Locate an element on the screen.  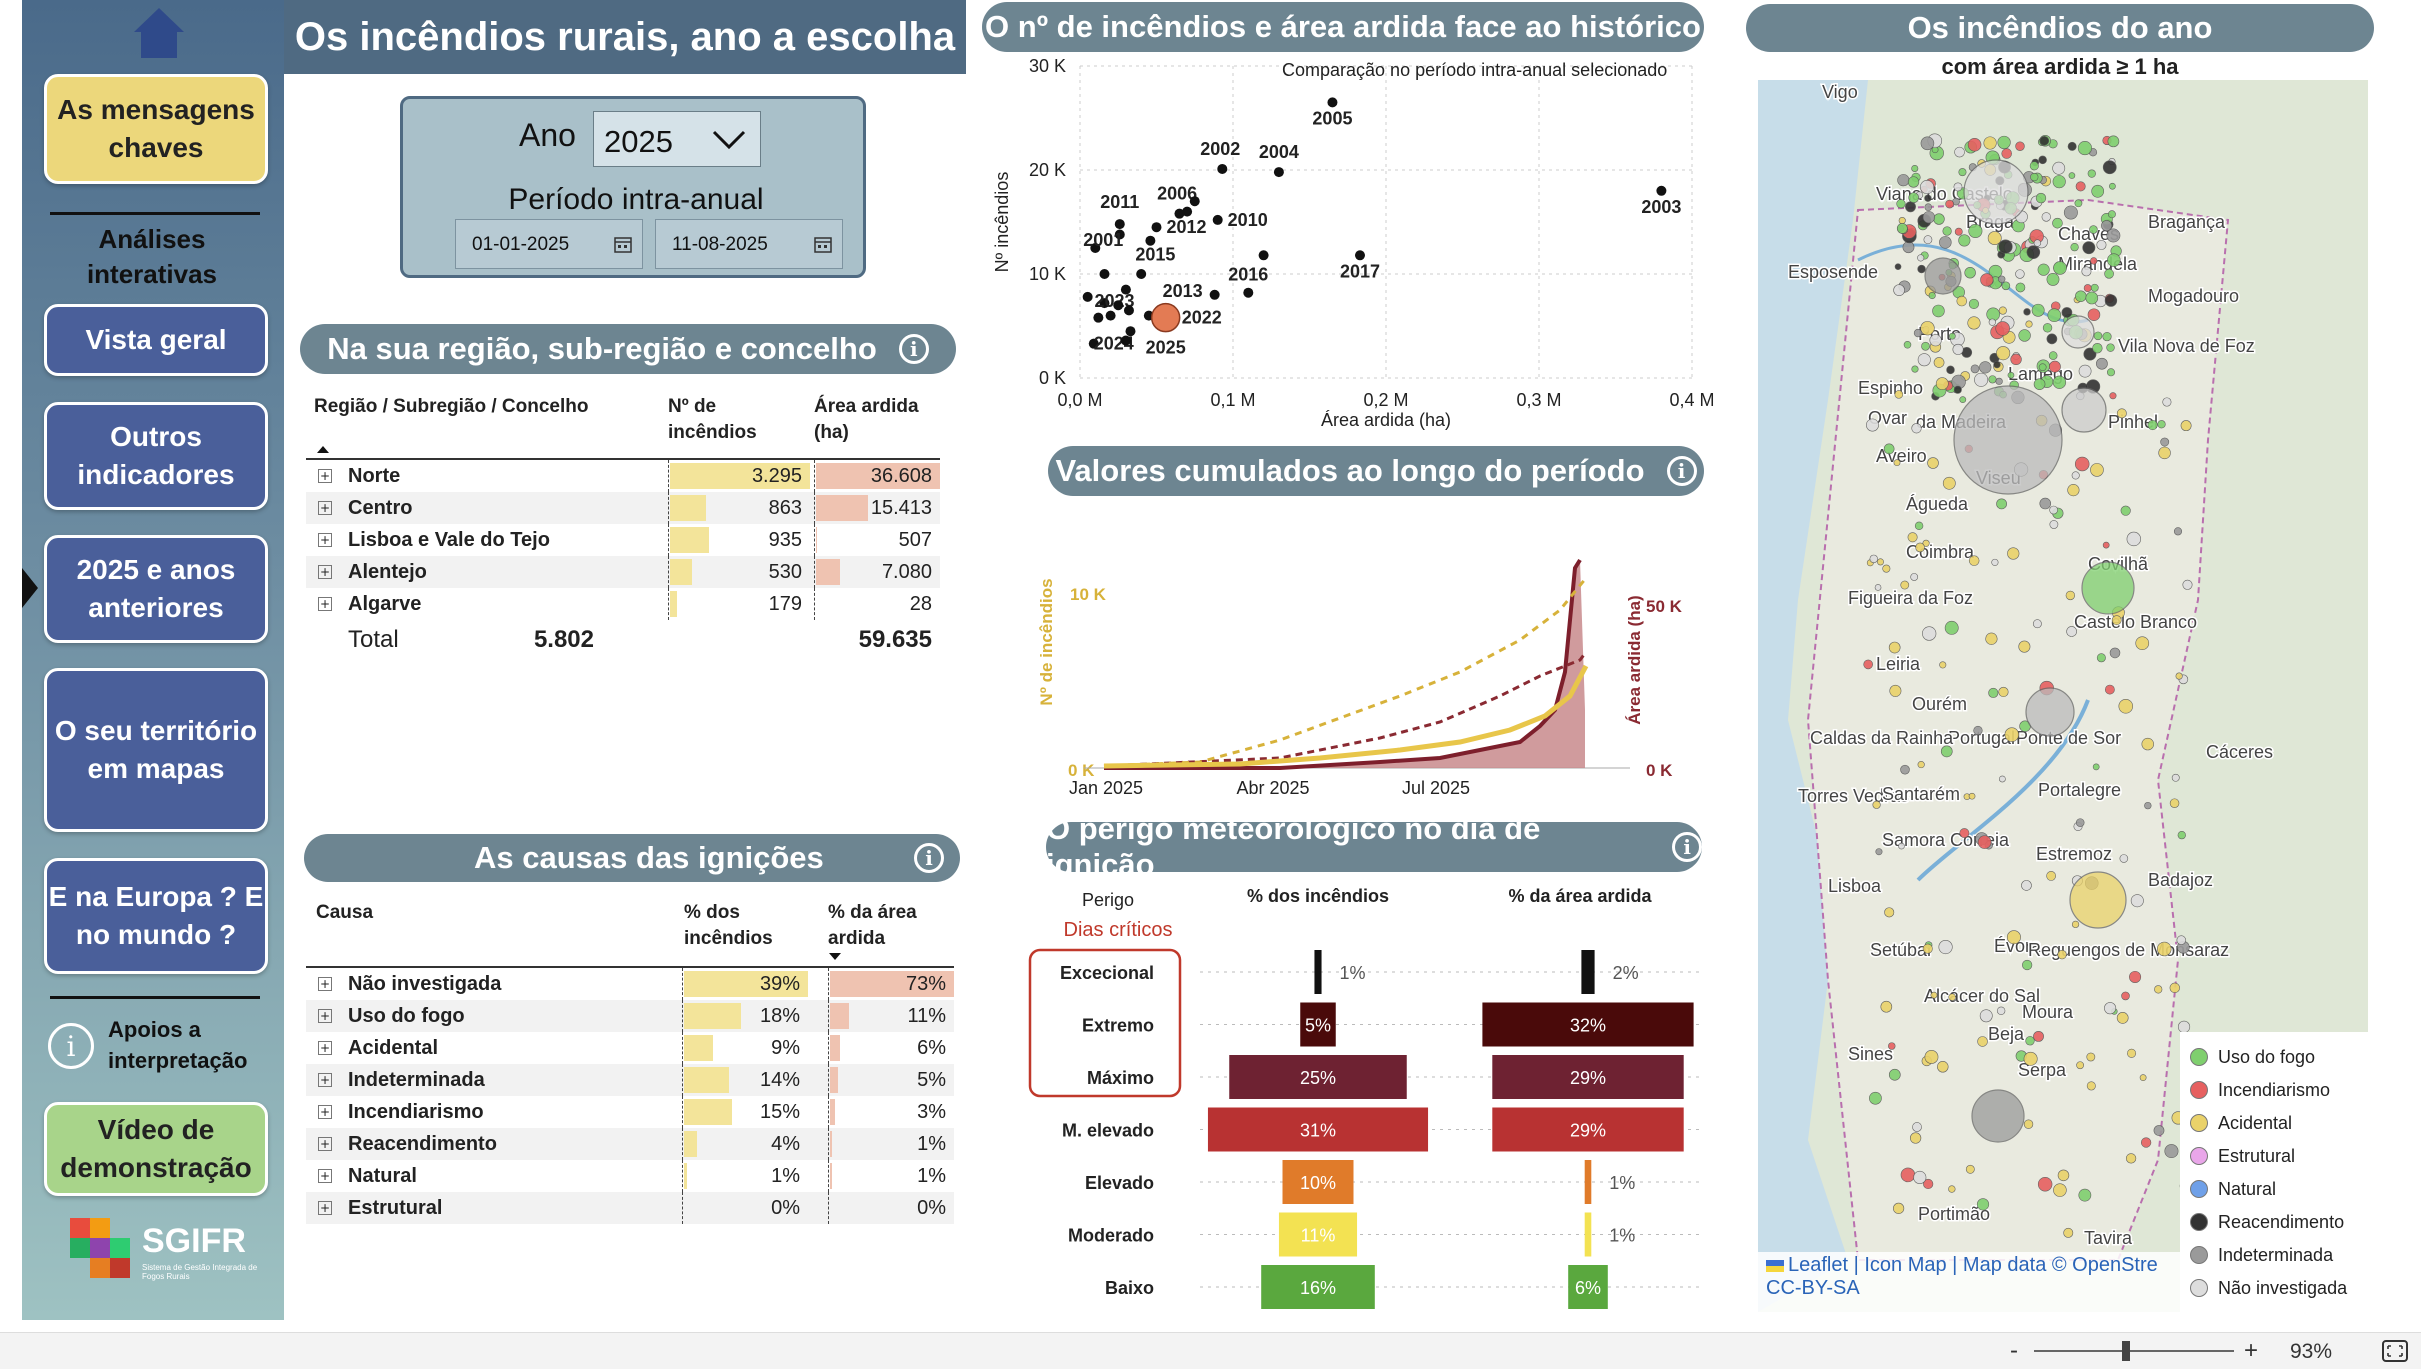
home-icon is located at coordinates (159, 32).